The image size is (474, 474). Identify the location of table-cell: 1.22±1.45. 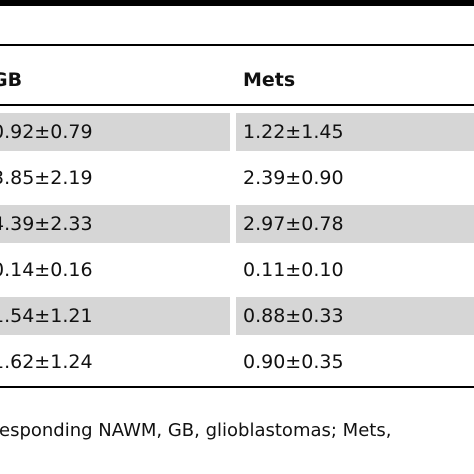
(293, 132).